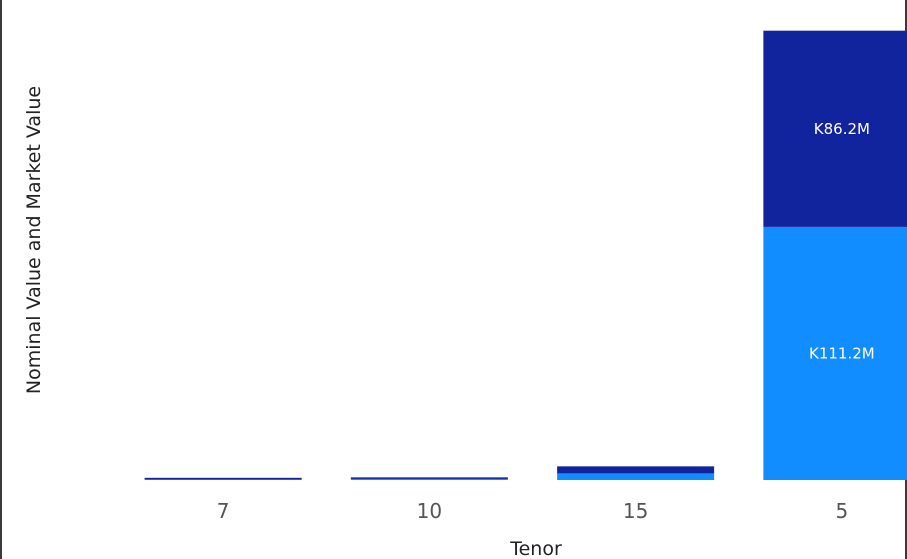 This screenshot has width=907, height=559. What do you see at coordinates (34, 240) in the screenshot?
I see `y-axis-title: Nominal Value and Market Value` at bounding box center [34, 240].